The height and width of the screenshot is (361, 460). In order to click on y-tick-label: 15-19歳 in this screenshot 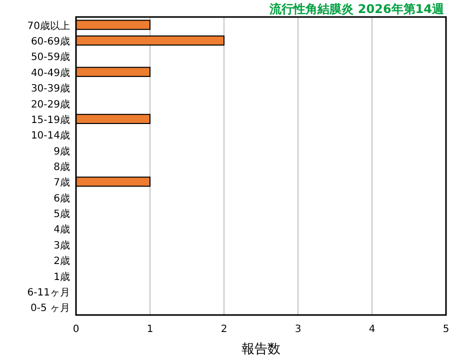, I will do `click(50, 120)`.